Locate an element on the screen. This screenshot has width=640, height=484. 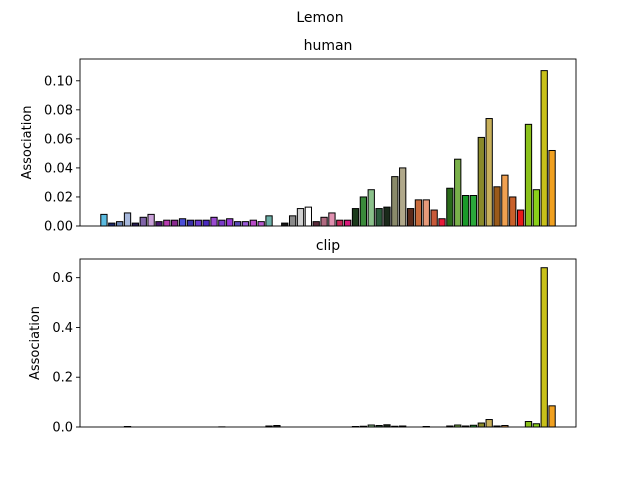
ytick-label-human-2: 0.04 is located at coordinates (58, 168).